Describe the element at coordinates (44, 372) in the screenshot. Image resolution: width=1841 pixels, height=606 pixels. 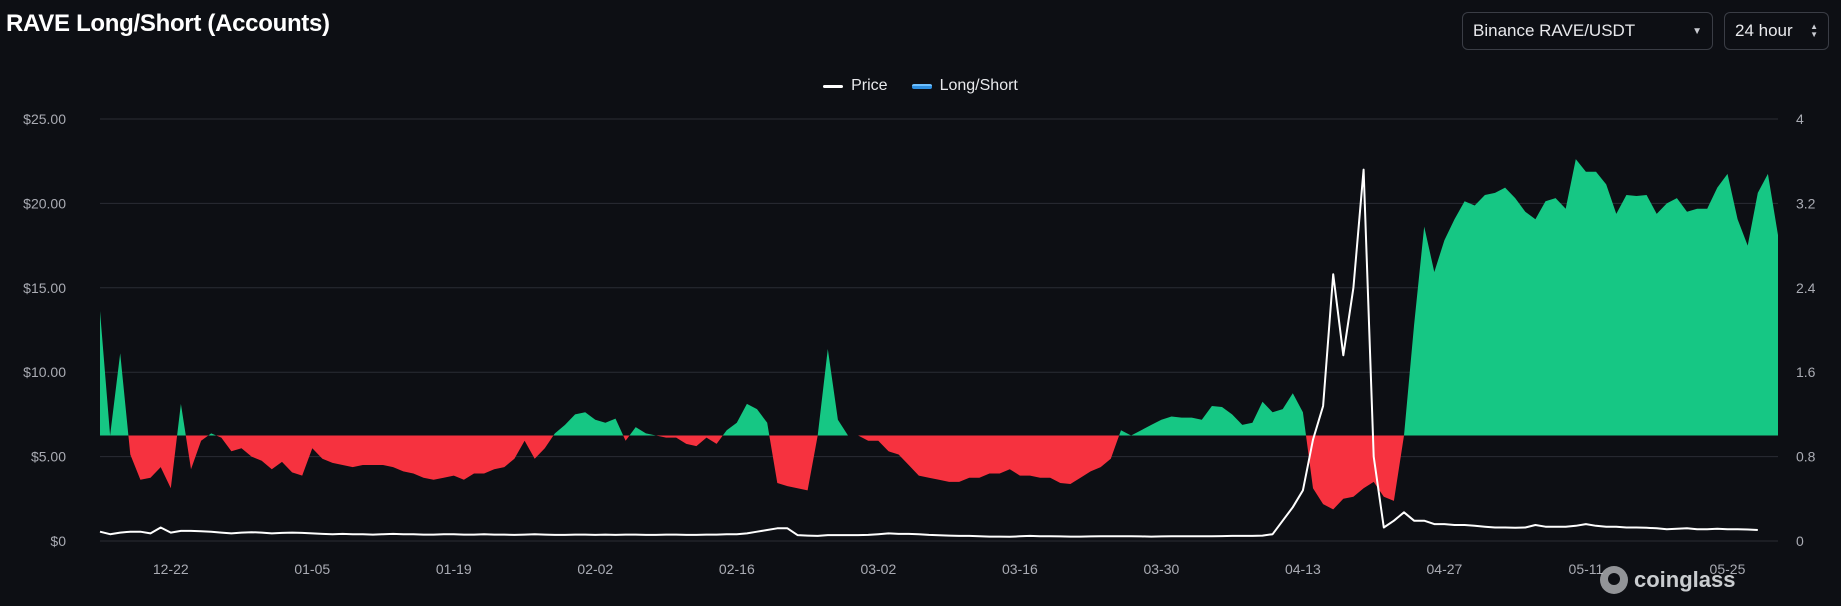
I see `y-left-tick-label: $10.00` at that location.